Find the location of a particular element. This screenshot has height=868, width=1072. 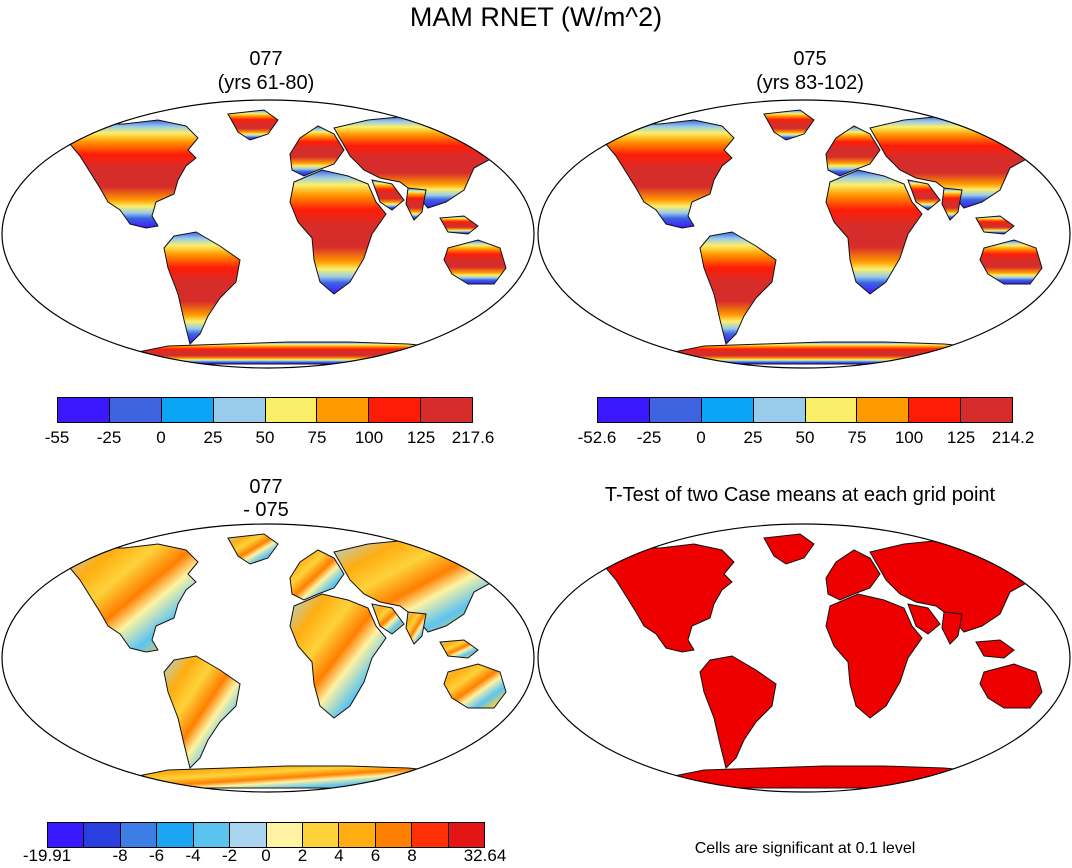

figure-title: MAM RNET (W/m^2) is located at coordinates (536, 17).